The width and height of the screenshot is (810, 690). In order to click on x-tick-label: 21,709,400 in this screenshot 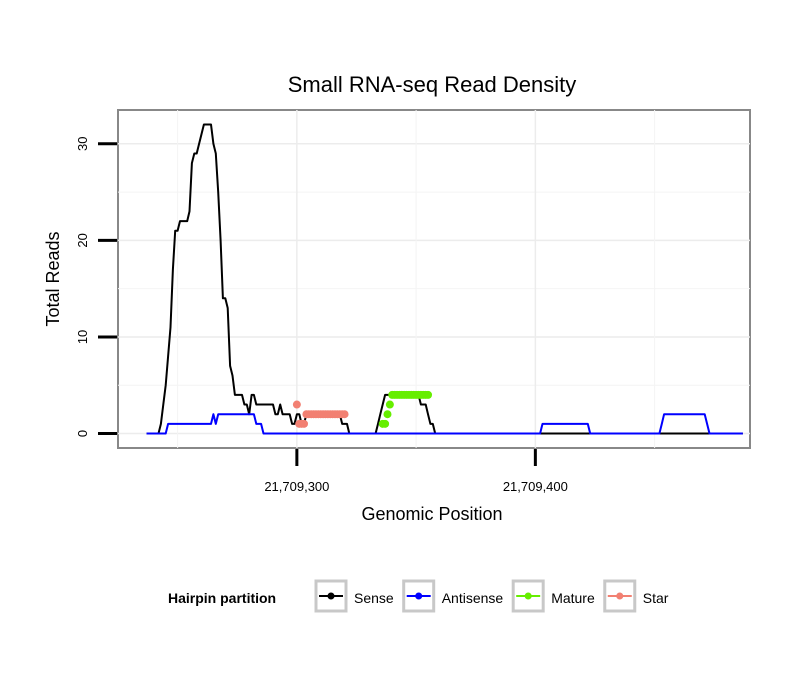, I will do `click(535, 486)`.